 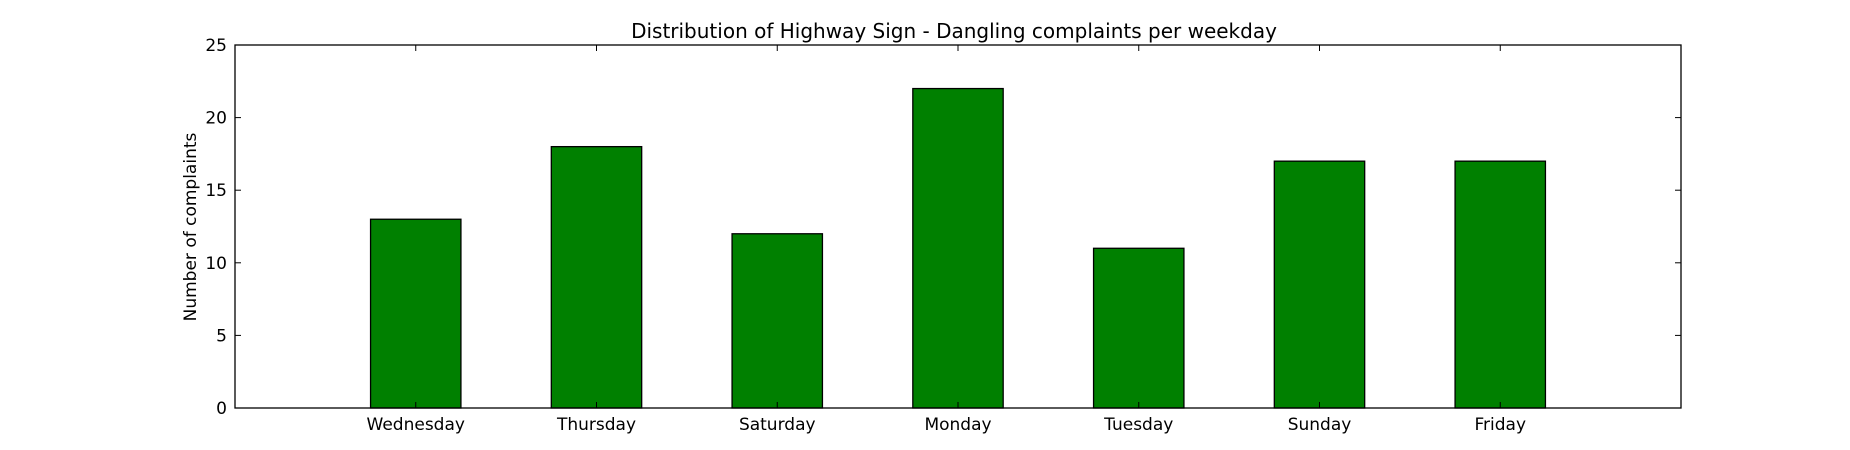 What do you see at coordinates (1319, 284) in the screenshot?
I see `bar-sunday` at bounding box center [1319, 284].